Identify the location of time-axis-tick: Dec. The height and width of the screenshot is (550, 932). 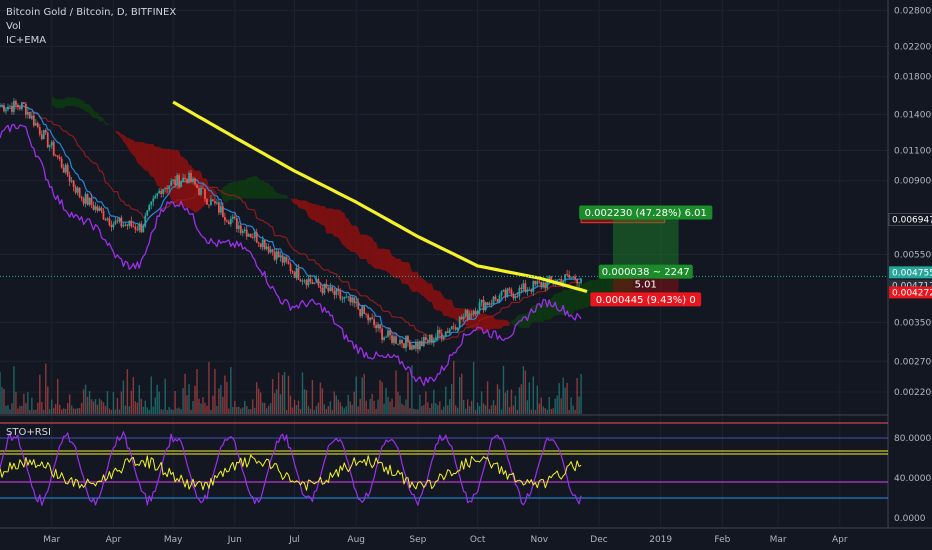
(598, 540).